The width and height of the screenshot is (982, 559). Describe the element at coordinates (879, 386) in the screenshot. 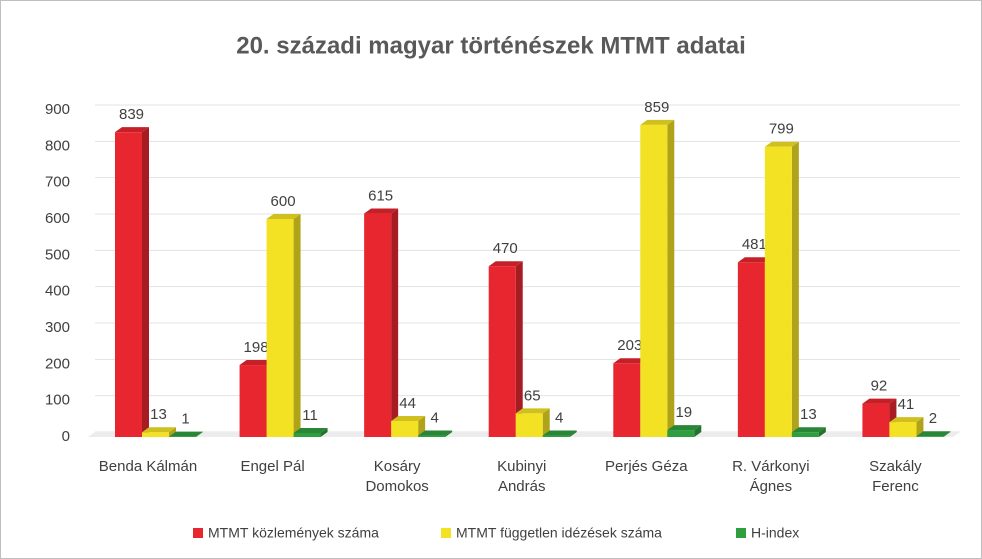

I see `value-label: 92` at that location.